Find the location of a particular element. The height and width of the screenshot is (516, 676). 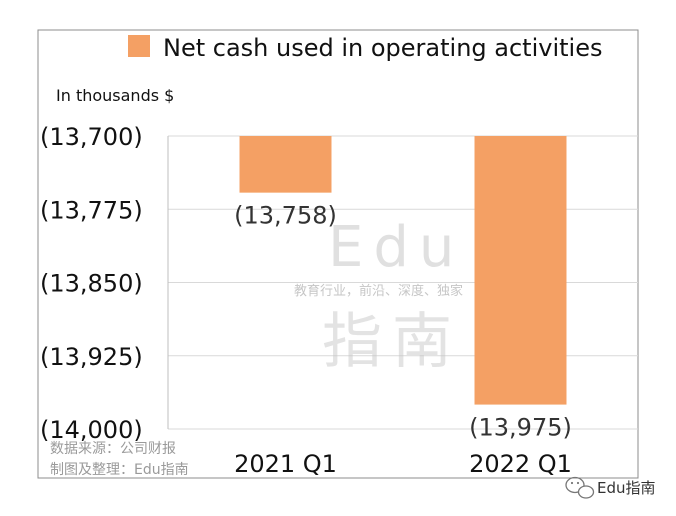

legend-label: Net cash used in operating activities is located at coordinates (382, 48).